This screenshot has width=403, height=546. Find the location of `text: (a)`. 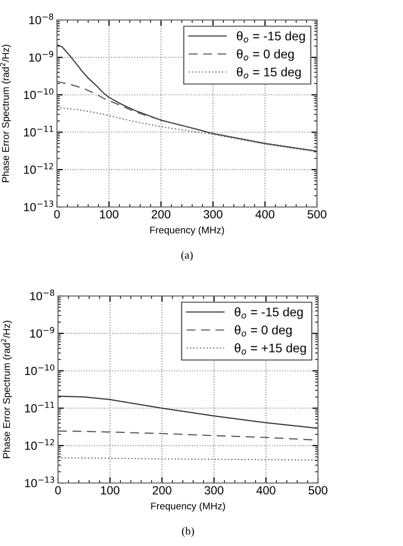

text: (a) is located at coordinates (187, 256).